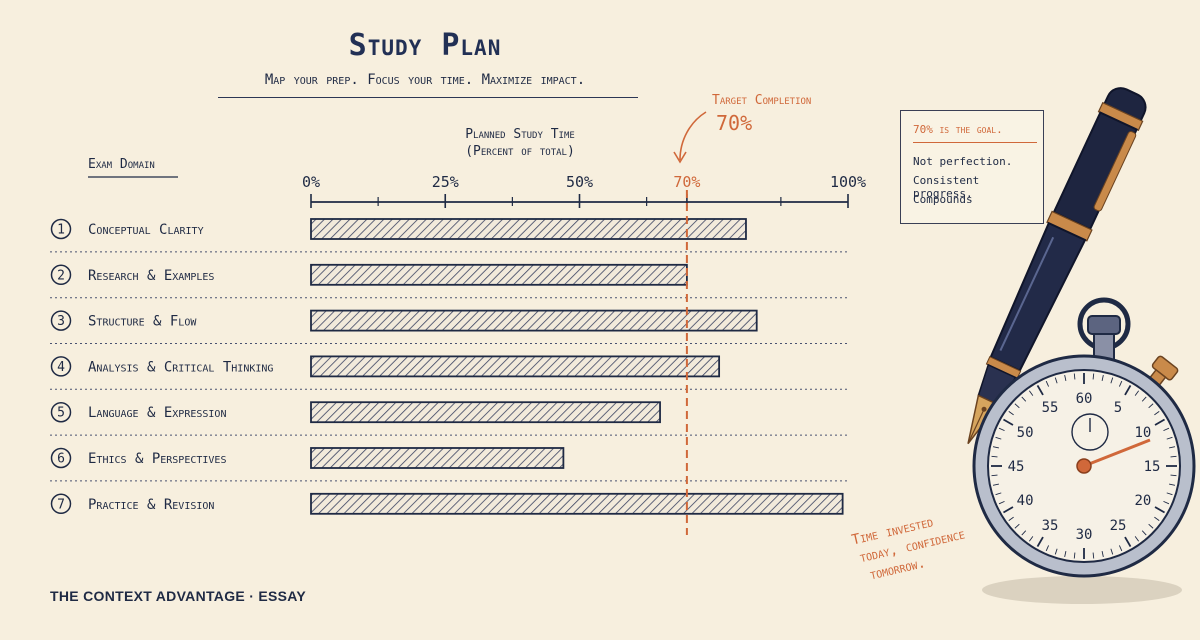 The width and height of the screenshot is (1200, 640). Describe the element at coordinates (151, 505) in the screenshot. I see `category-label: Practice & Revision` at that location.